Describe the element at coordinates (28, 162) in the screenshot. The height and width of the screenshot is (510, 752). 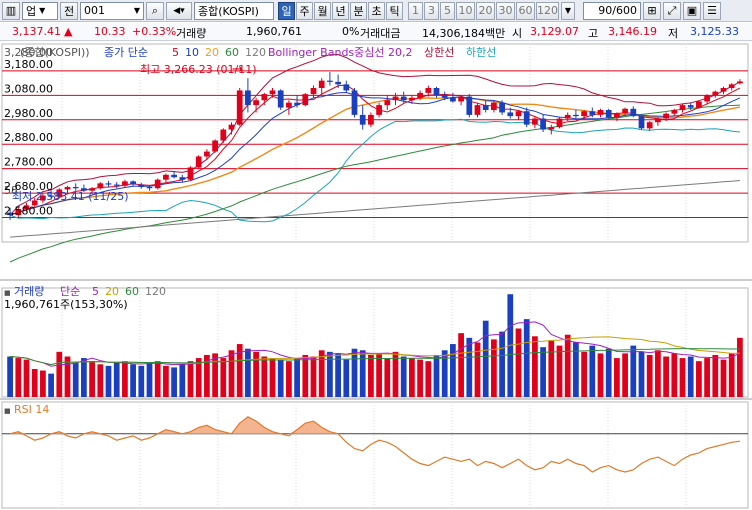
I see `price-axis-label: 2,780.00` at that location.